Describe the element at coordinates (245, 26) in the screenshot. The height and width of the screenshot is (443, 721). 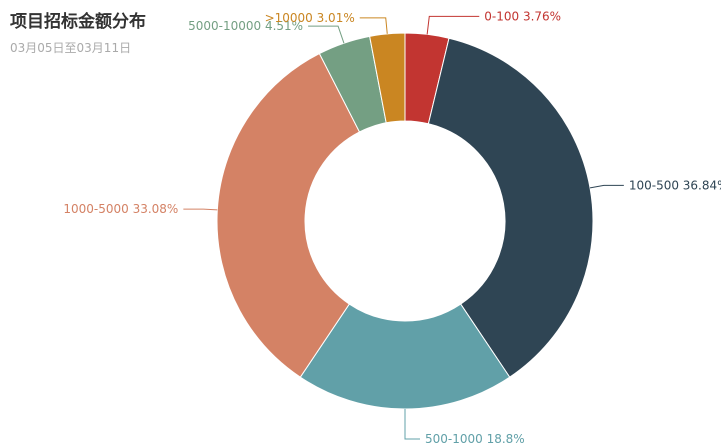
I see `slice-label-5000-10000: 5000-10000 4.51%` at that location.